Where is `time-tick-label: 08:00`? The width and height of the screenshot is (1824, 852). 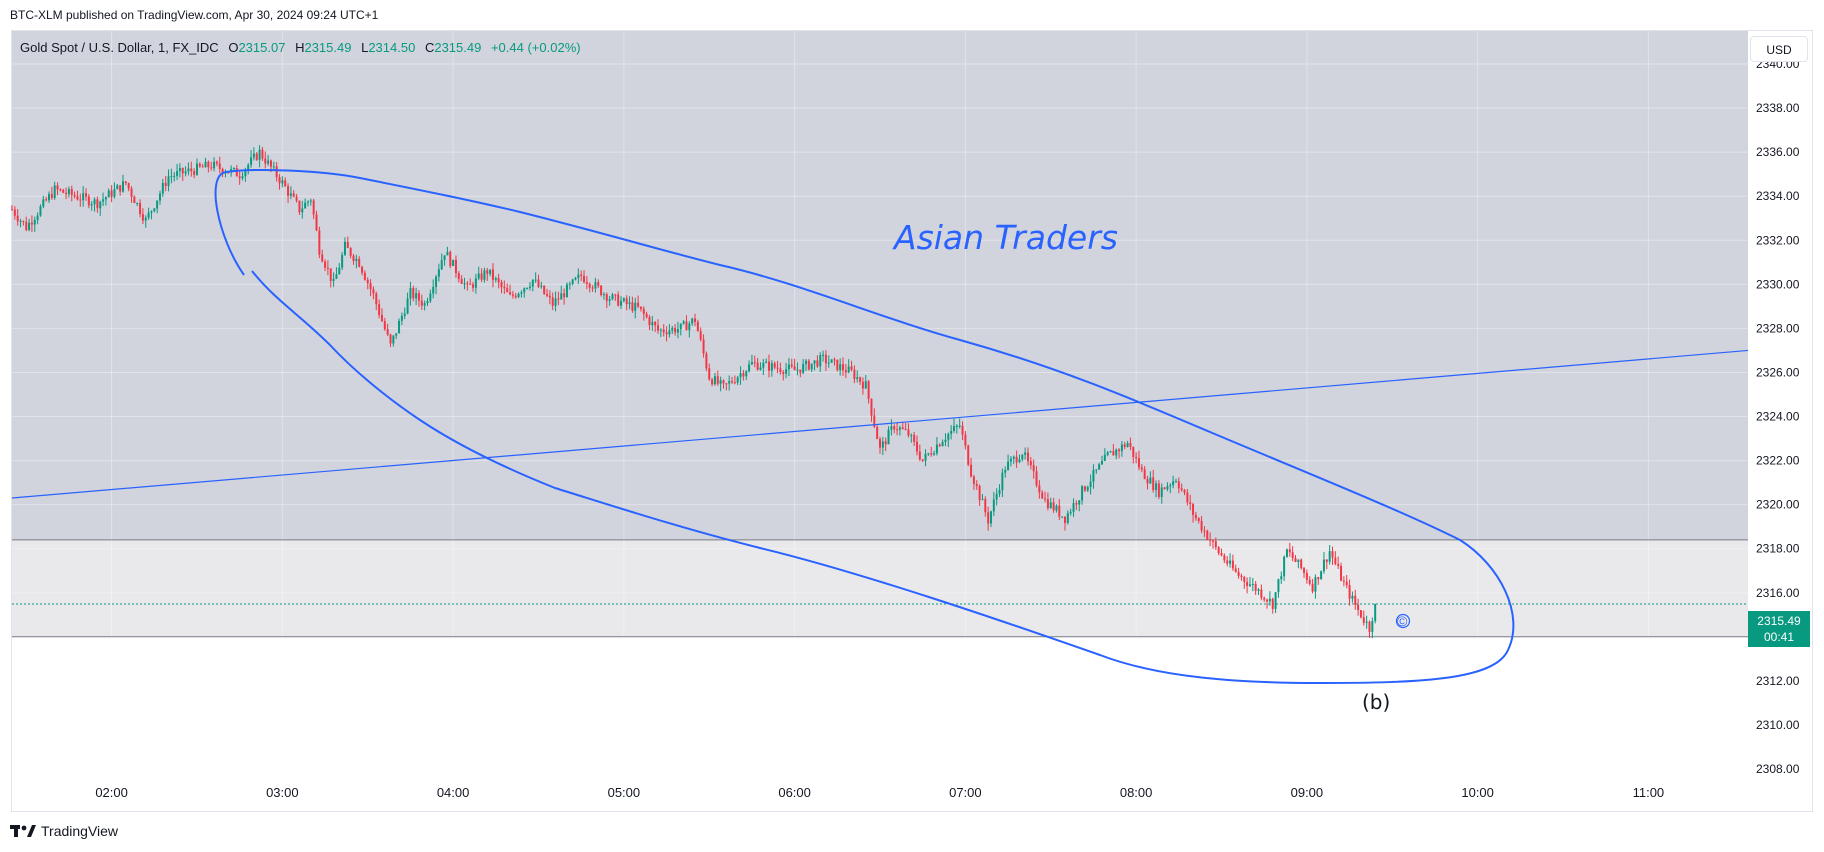 time-tick-label: 08:00 is located at coordinates (1136, 792).